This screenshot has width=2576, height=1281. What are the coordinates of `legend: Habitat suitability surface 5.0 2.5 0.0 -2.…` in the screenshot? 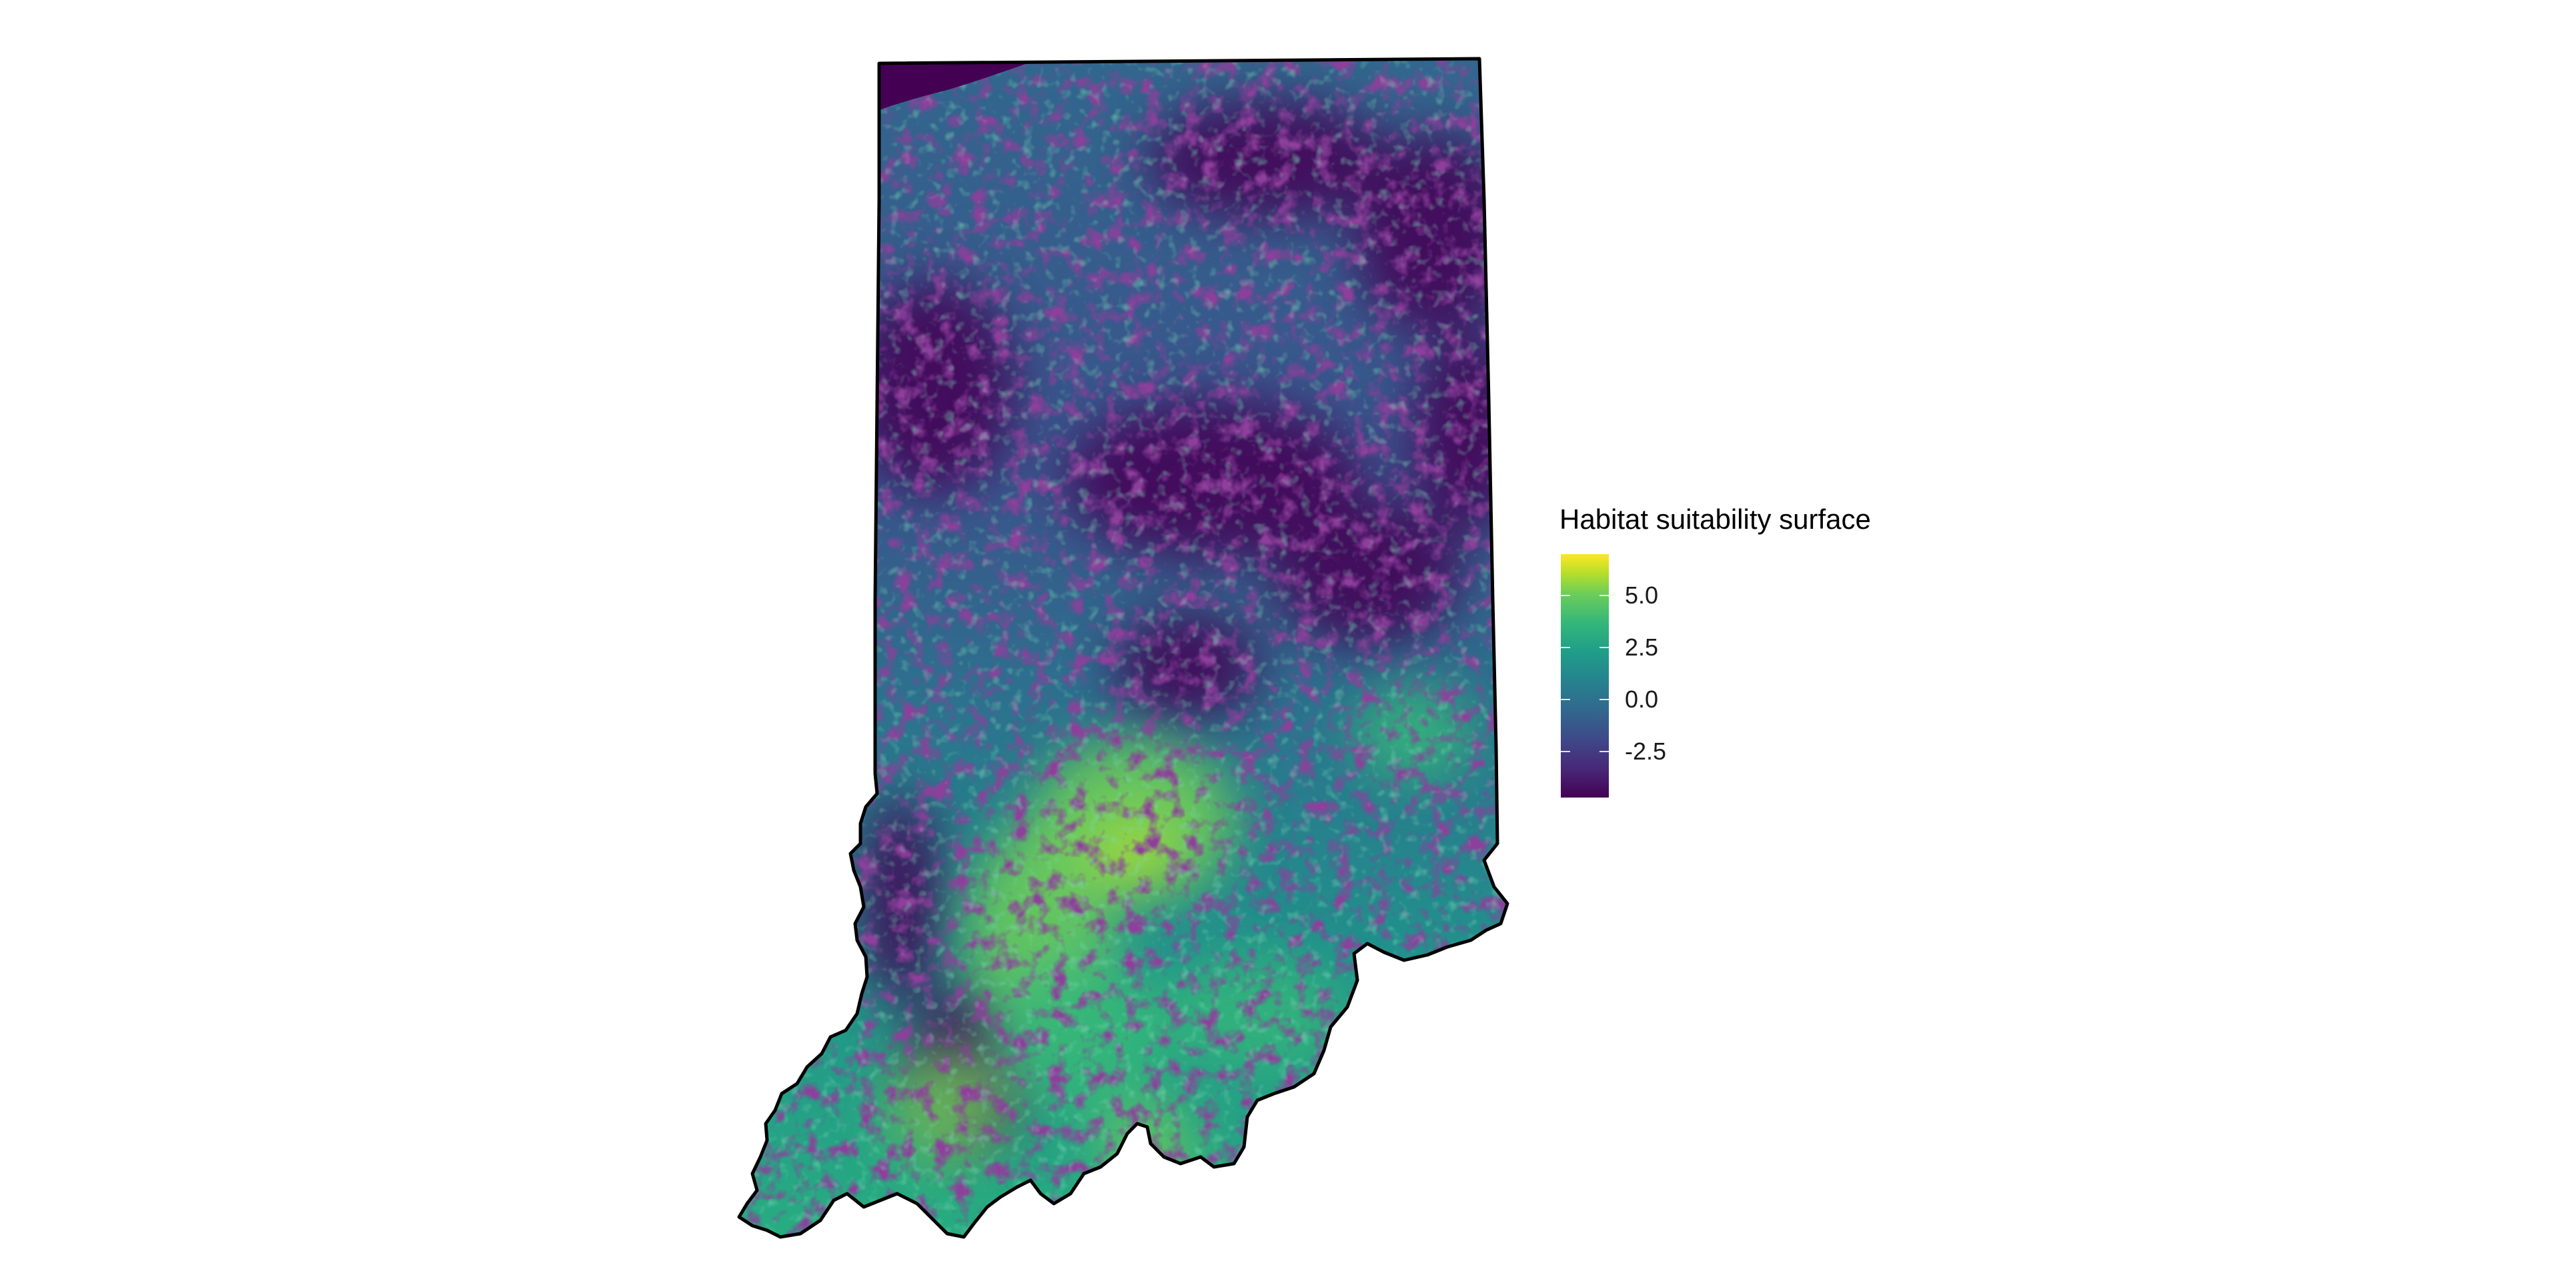 It's located at (1715, 650).